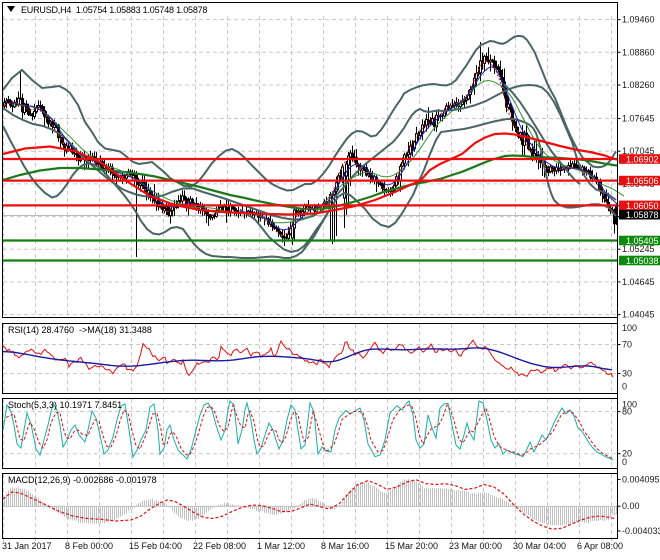 This screenshot has height=560, width=660. Describe the element at coordinates (345, 546) in the screenshot. I see `svg-text: 8 Mar 16:00` at that location.